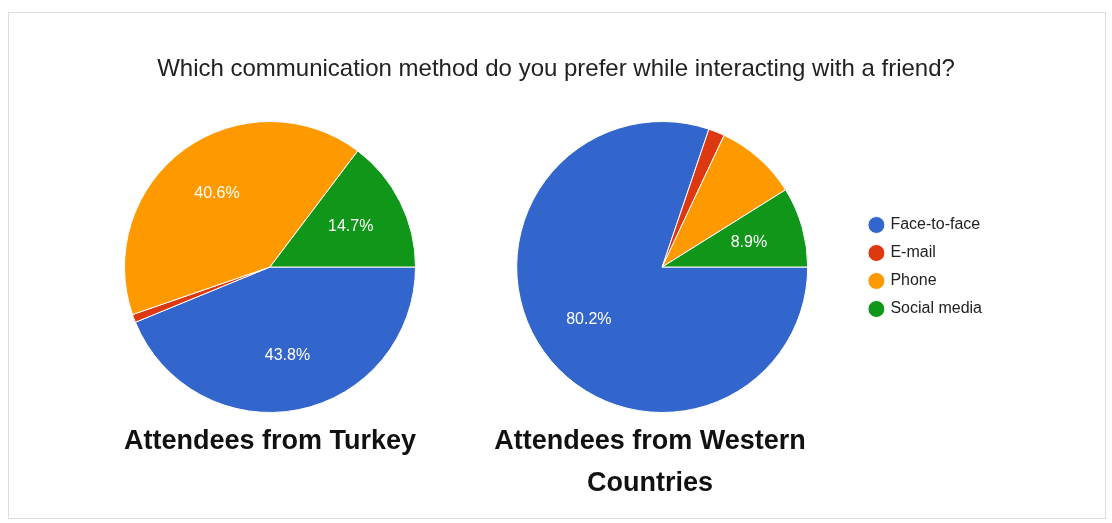  Describe the element at coordinates (556, 68) in the screenshot. I see `text: Which communication method do you prefer while interacting with a friend?` at that location.